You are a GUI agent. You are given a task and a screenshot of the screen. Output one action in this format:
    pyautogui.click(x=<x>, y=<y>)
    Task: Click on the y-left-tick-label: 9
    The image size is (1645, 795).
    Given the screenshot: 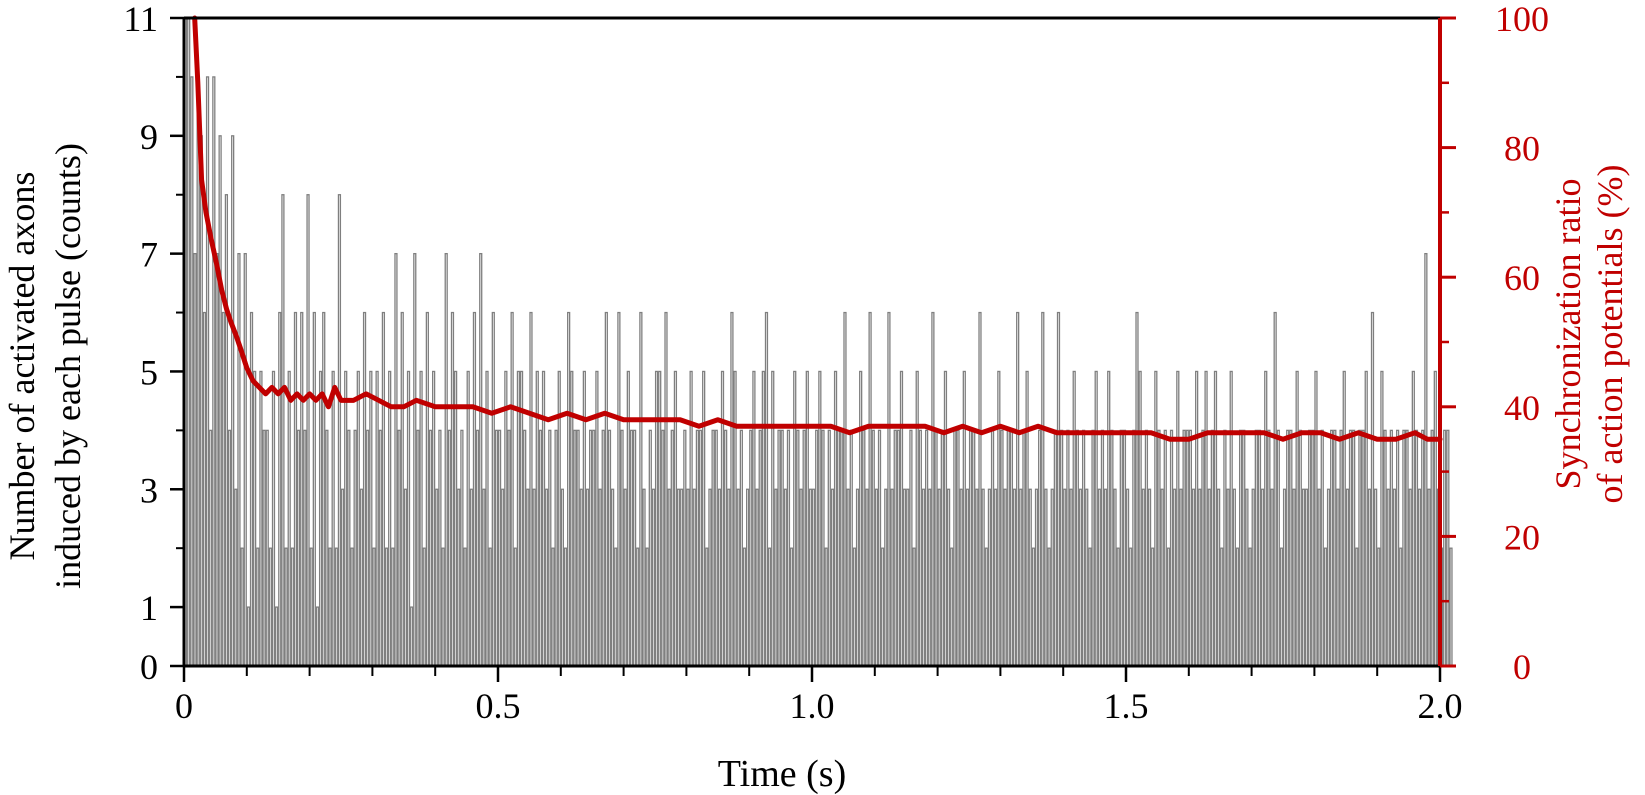 What is the action you would take?
    pyautogui.click(x=149, y=137)
    